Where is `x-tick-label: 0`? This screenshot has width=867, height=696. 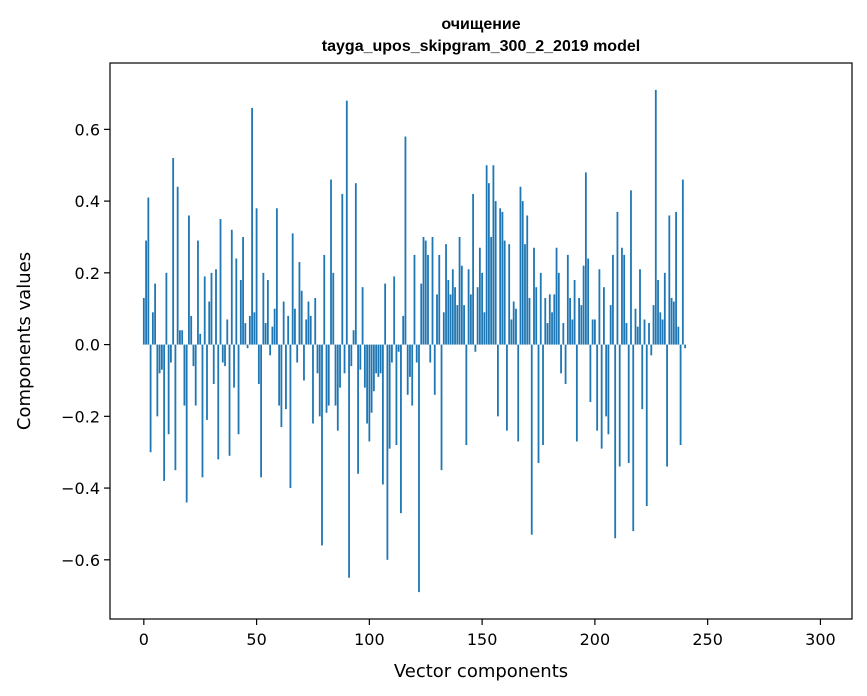 x-tick-label: 0 is located at coordinates (144, 639).